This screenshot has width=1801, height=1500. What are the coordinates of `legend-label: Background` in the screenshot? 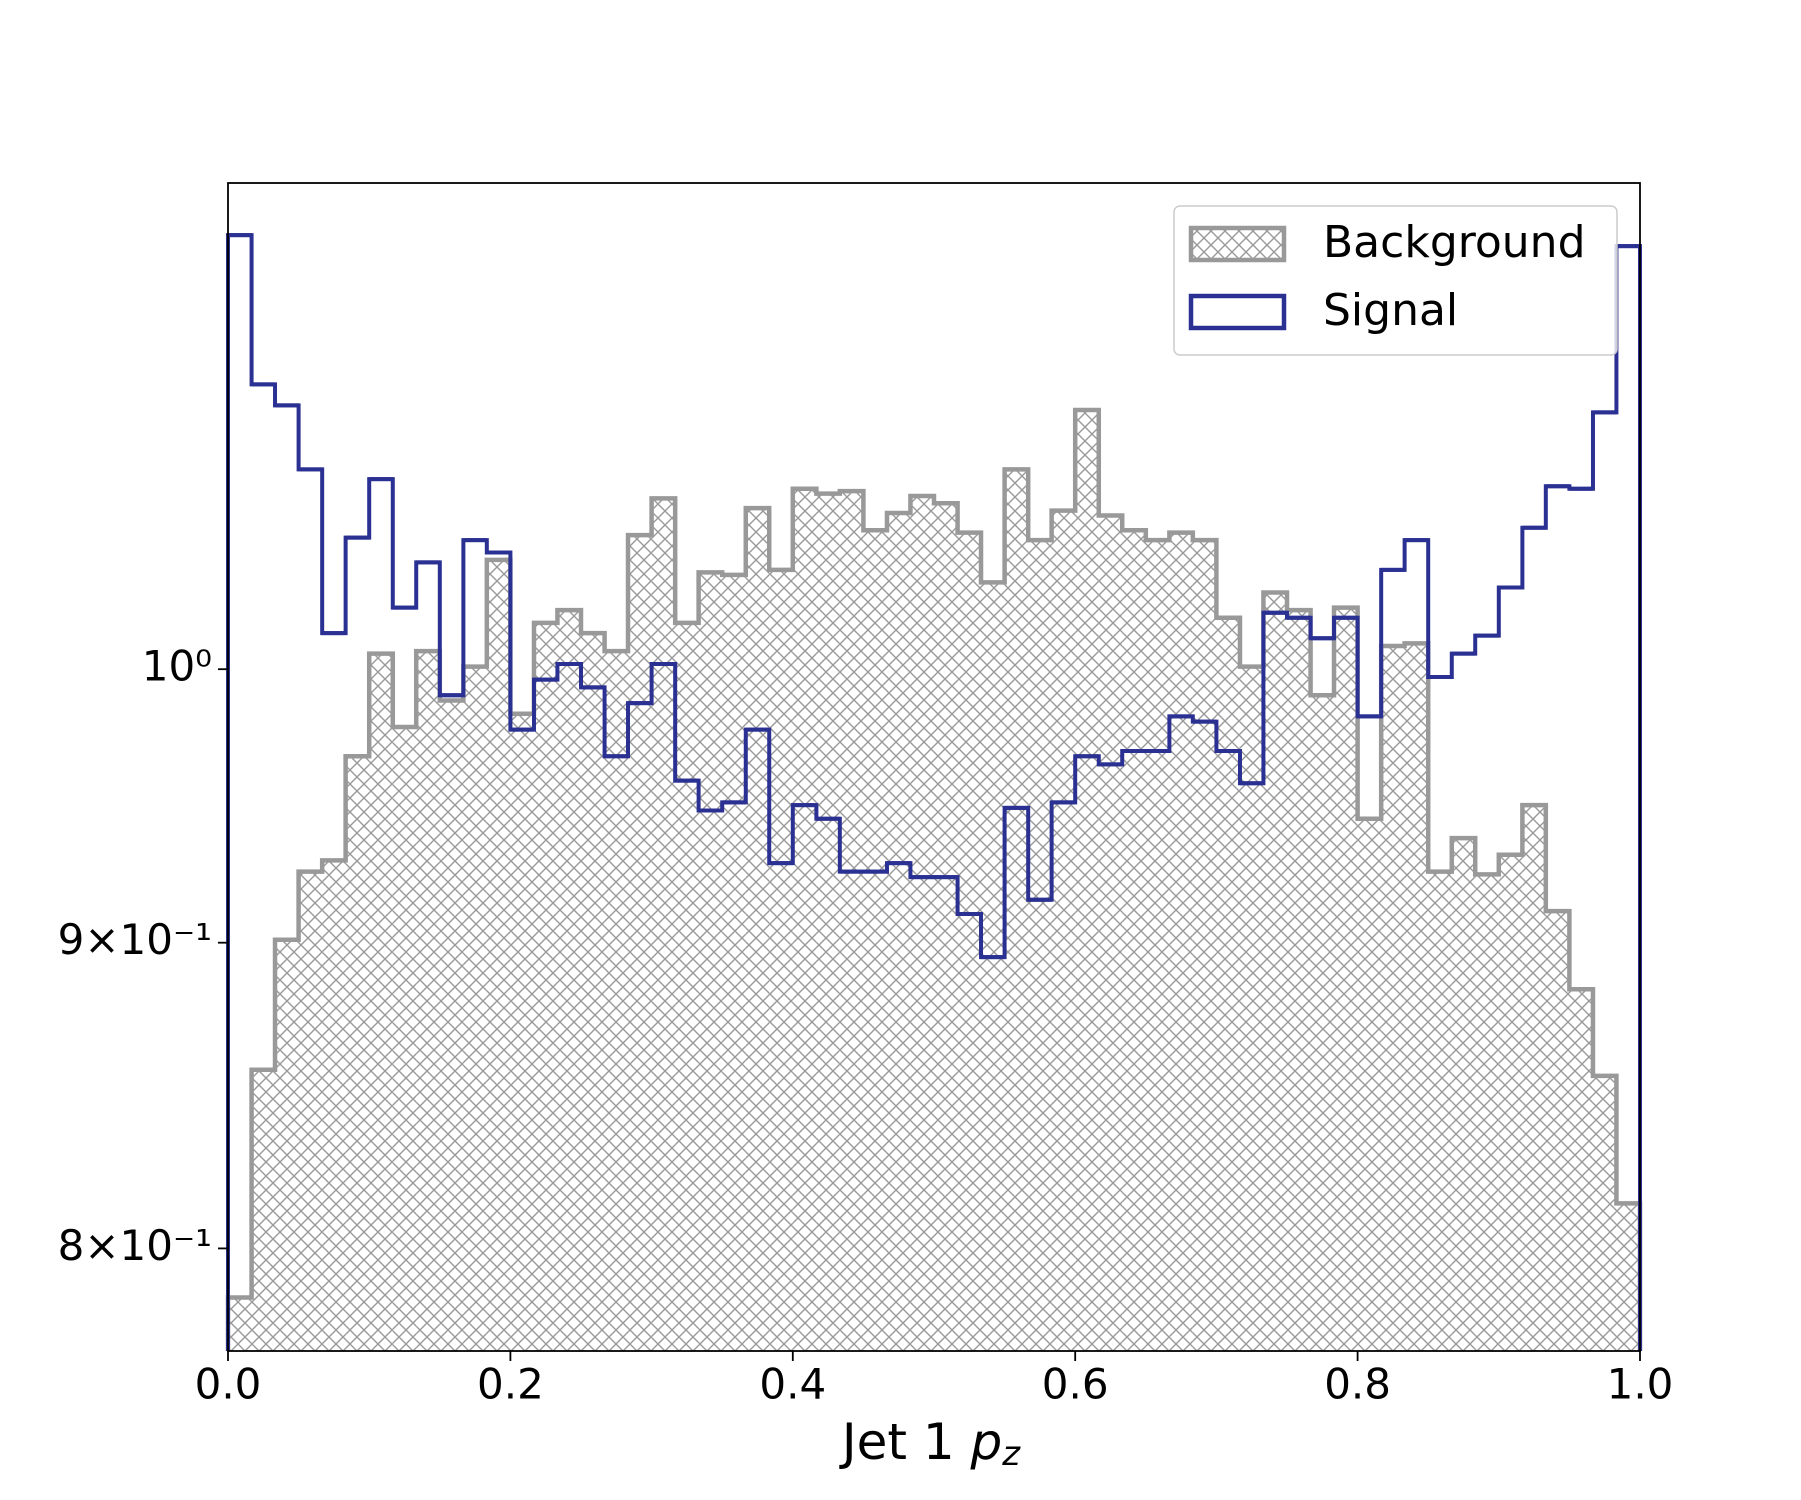 It's located at (1454, 242).